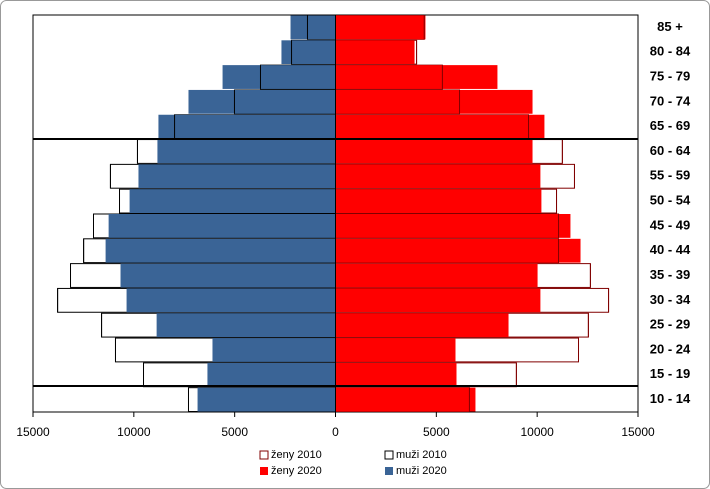 Image resolution: width=710 pixels, height=489 pixels. What do you see at coordinates (670, 100) in the screenshot?
I see `y-tick-label: 70 - 74` at bounding box center [670, 100].